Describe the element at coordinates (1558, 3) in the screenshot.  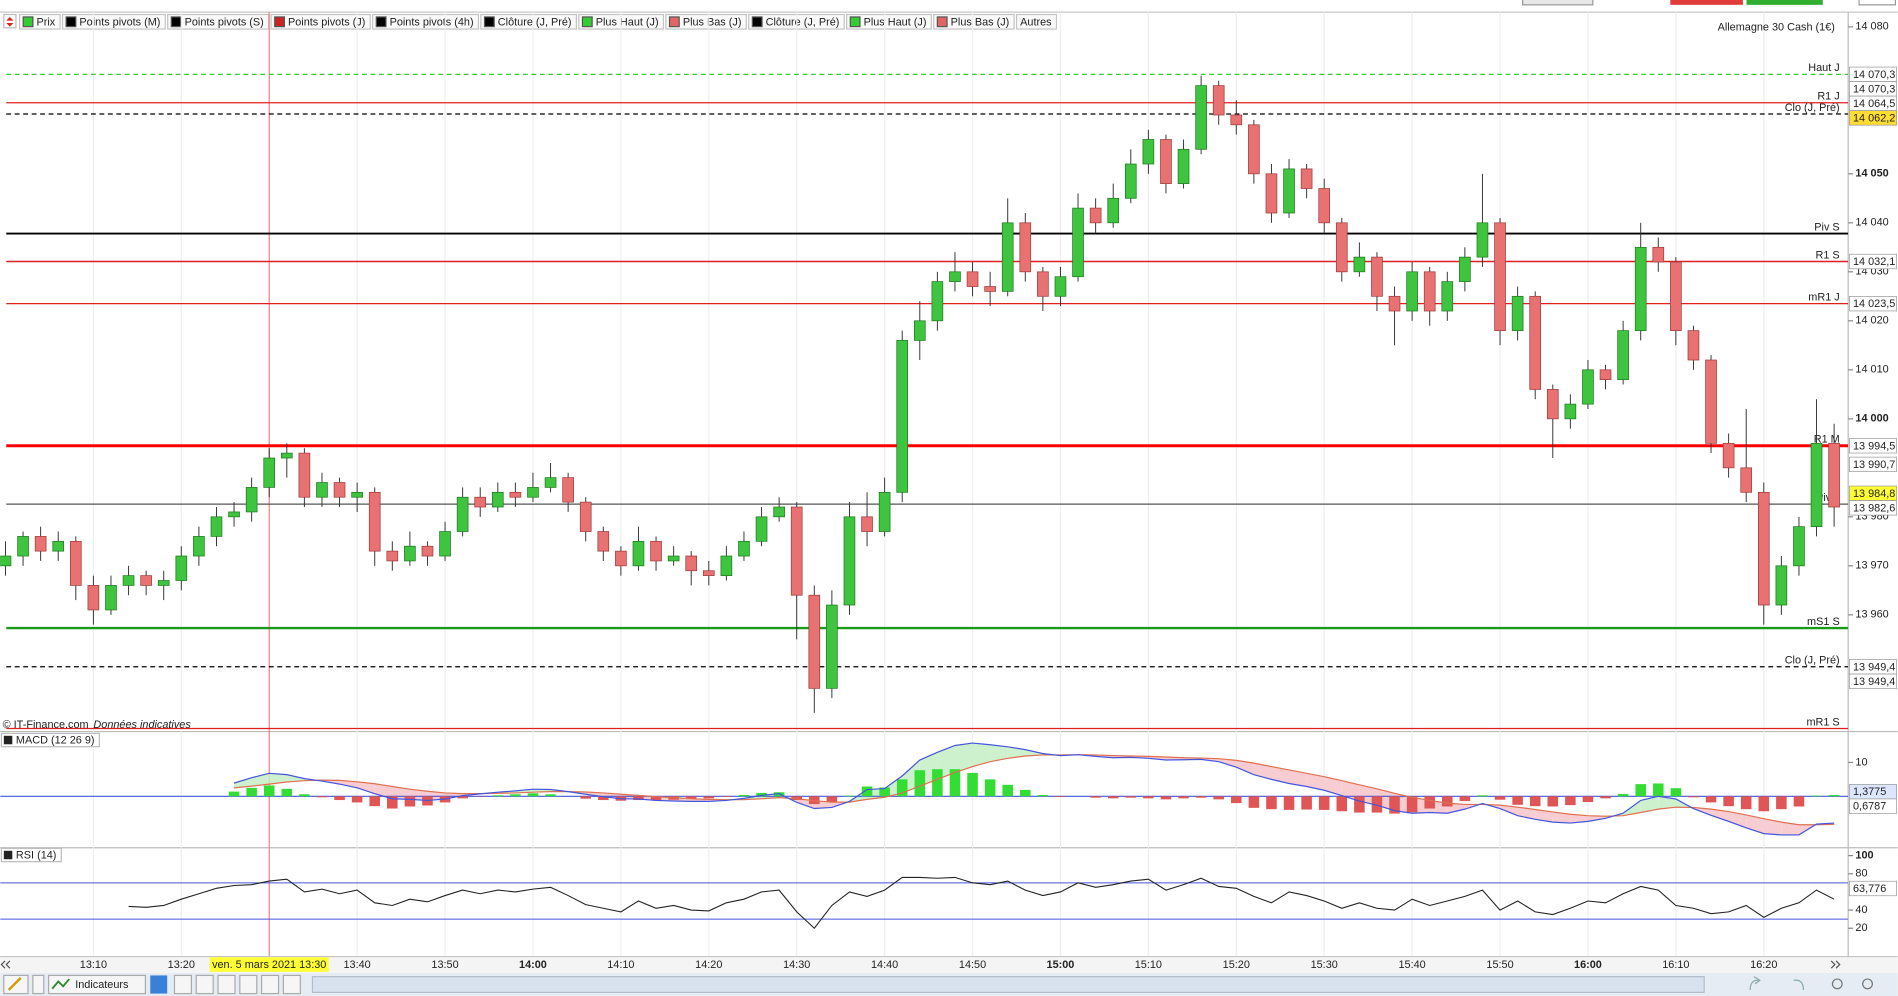
I see `header-box` at that location.